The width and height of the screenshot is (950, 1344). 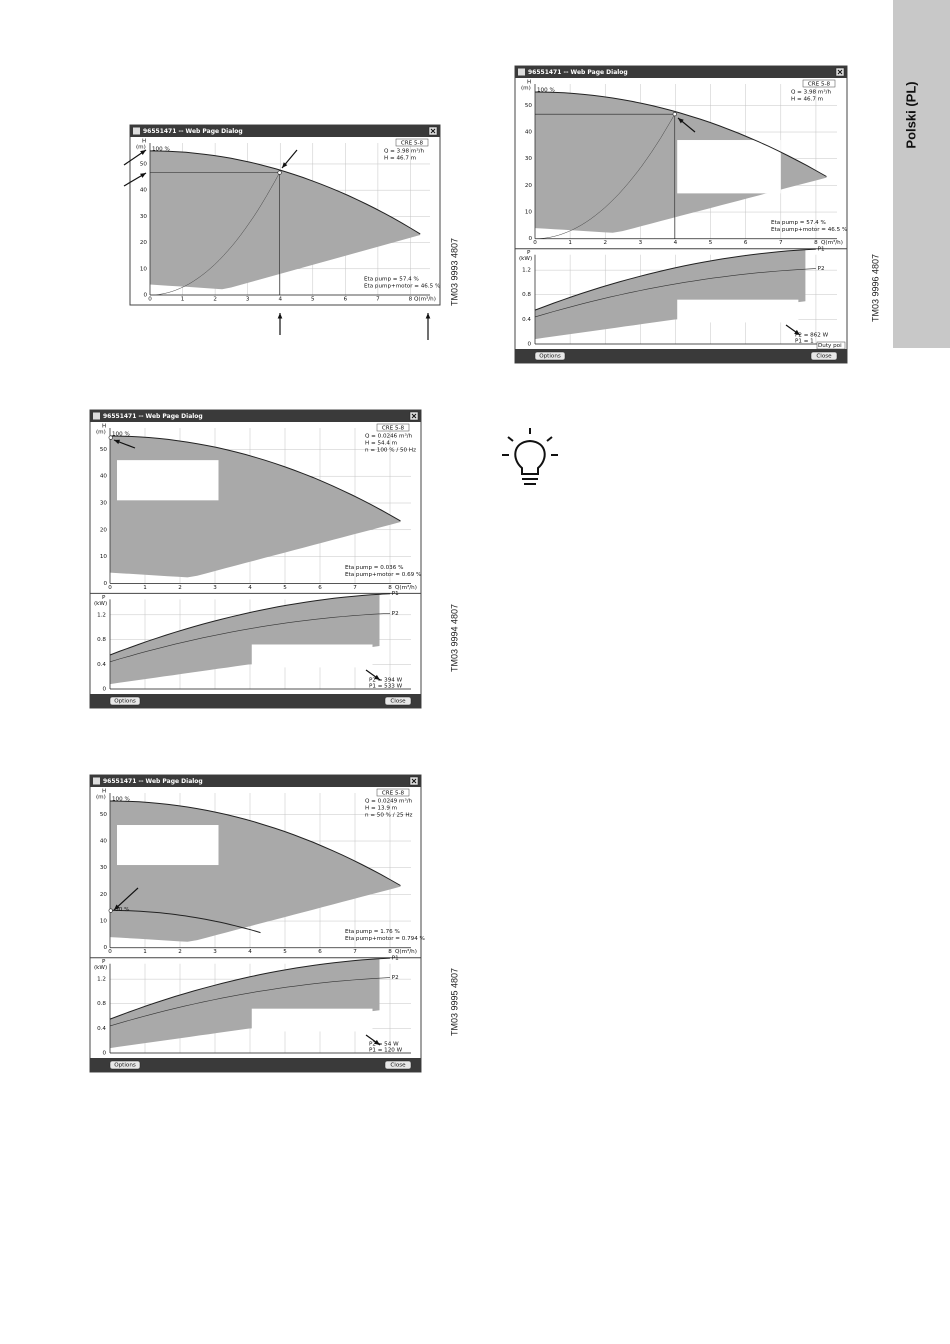 What do you see at coordinates (384, 1045) in the screenshot?
I see `power-line: P2 = 54 W` at bounding box center [384, 1045].